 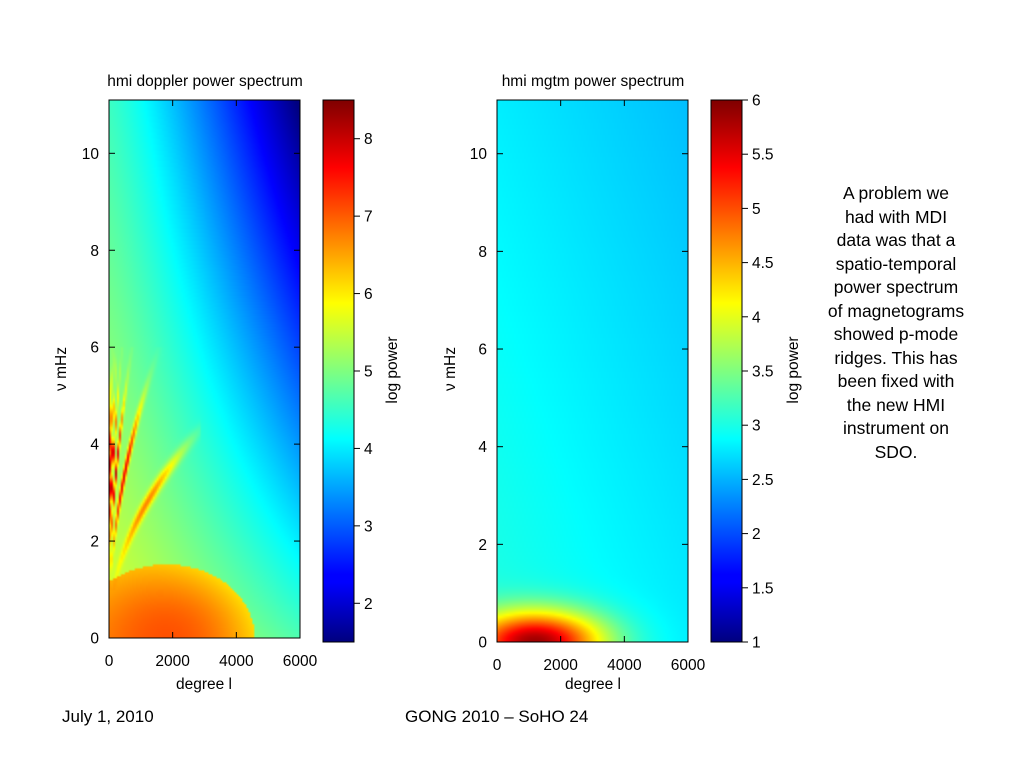 What do you see at coordinates (205, 81) in the screenshot?
I see `chart-title: hmi doppler power spectrum` at bounding box center [205, 81].